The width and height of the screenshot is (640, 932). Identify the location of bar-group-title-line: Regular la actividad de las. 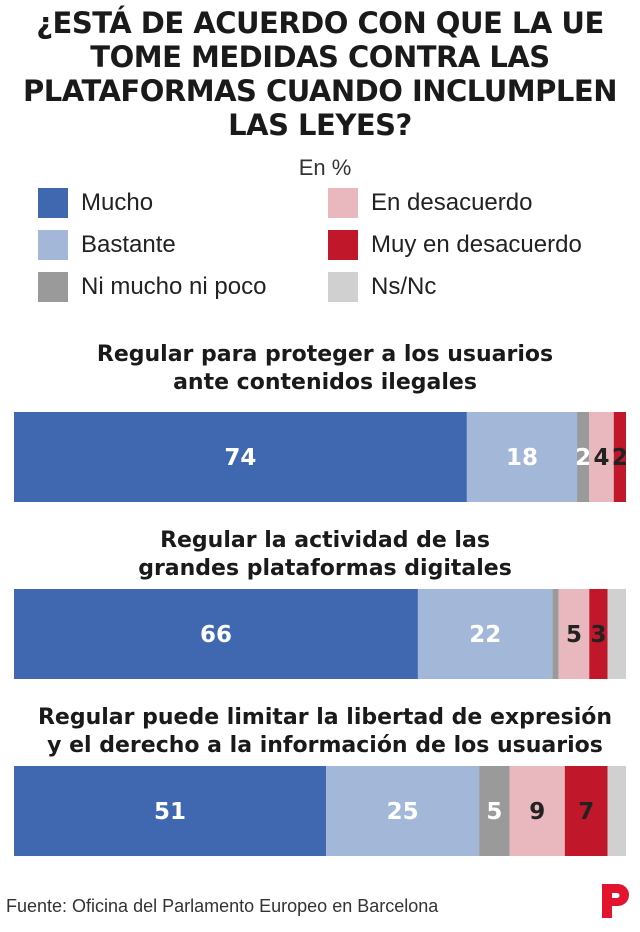
(325, 540).